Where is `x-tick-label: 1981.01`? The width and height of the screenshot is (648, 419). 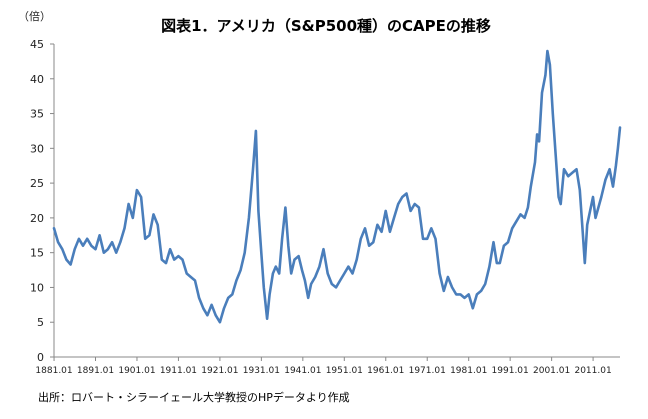
x-tick-label: 1981.01 is located at coordinates (468, 371).